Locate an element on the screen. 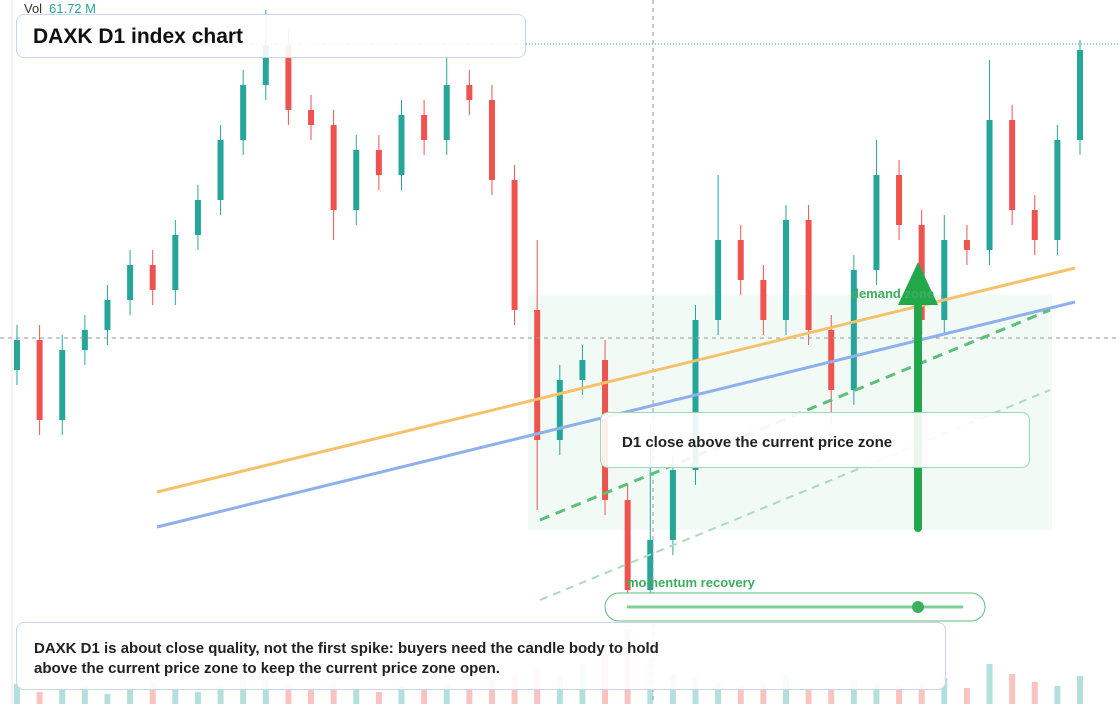  slider-knob is located at coordinates (918, 607).